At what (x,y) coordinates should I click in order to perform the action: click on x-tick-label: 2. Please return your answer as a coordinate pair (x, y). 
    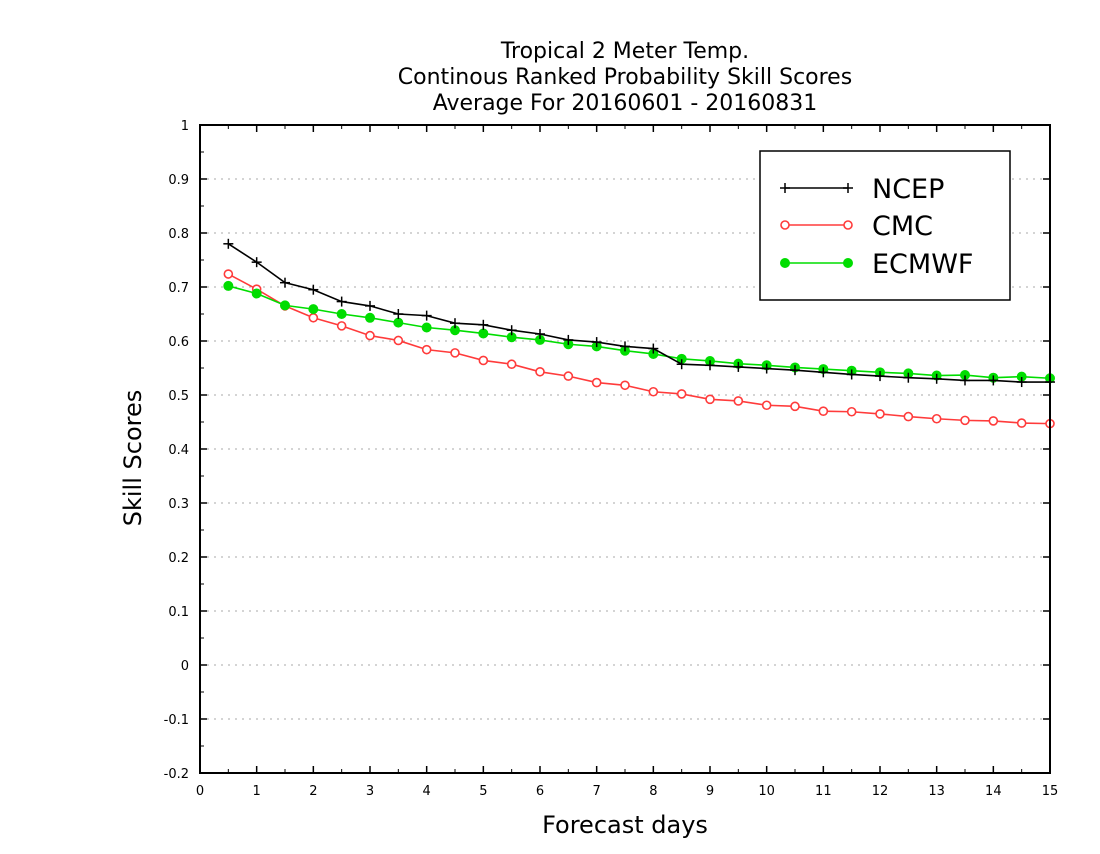
    Looking at the image, I should click on (313, 791).